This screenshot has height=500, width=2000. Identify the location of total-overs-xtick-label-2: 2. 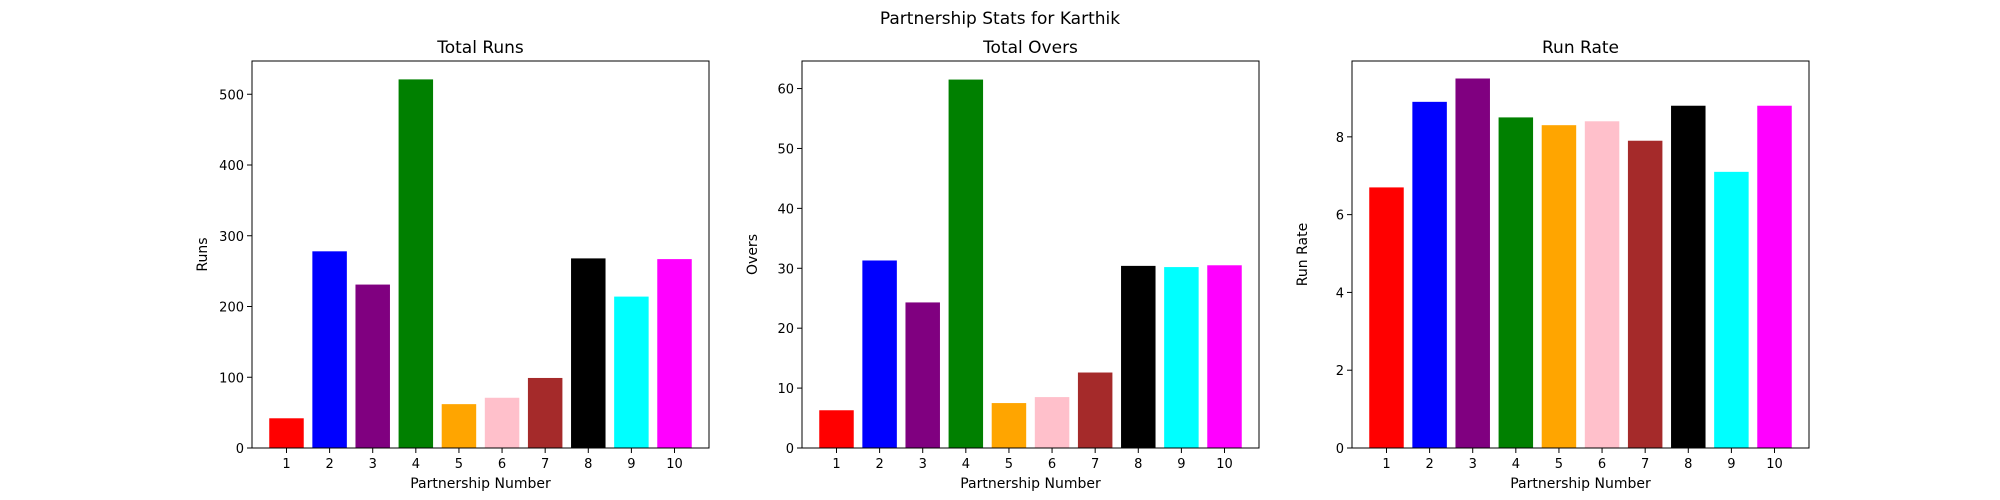
(879, 464).